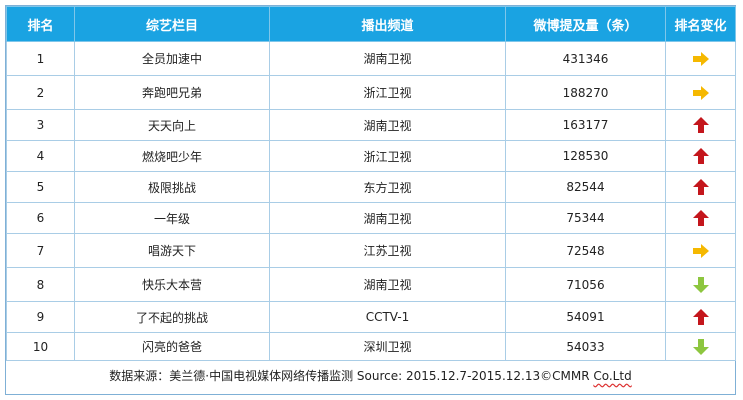 The width and height of the screenshot is (743, 400). What do you see at coordinates (585, 250) in the screenshot?
I see `mentions-cell: 72548` at bounding box center [585, 250].